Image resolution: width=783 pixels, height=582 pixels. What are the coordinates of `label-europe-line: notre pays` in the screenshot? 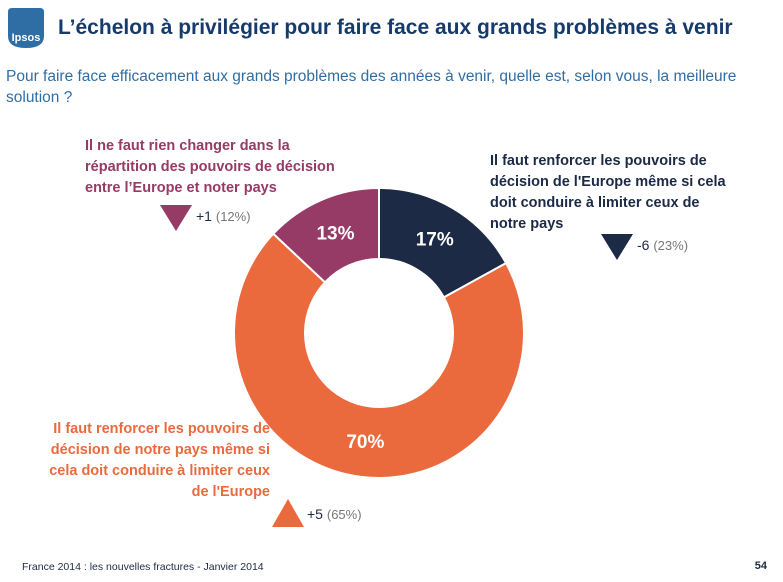 It's located at (527, 224).